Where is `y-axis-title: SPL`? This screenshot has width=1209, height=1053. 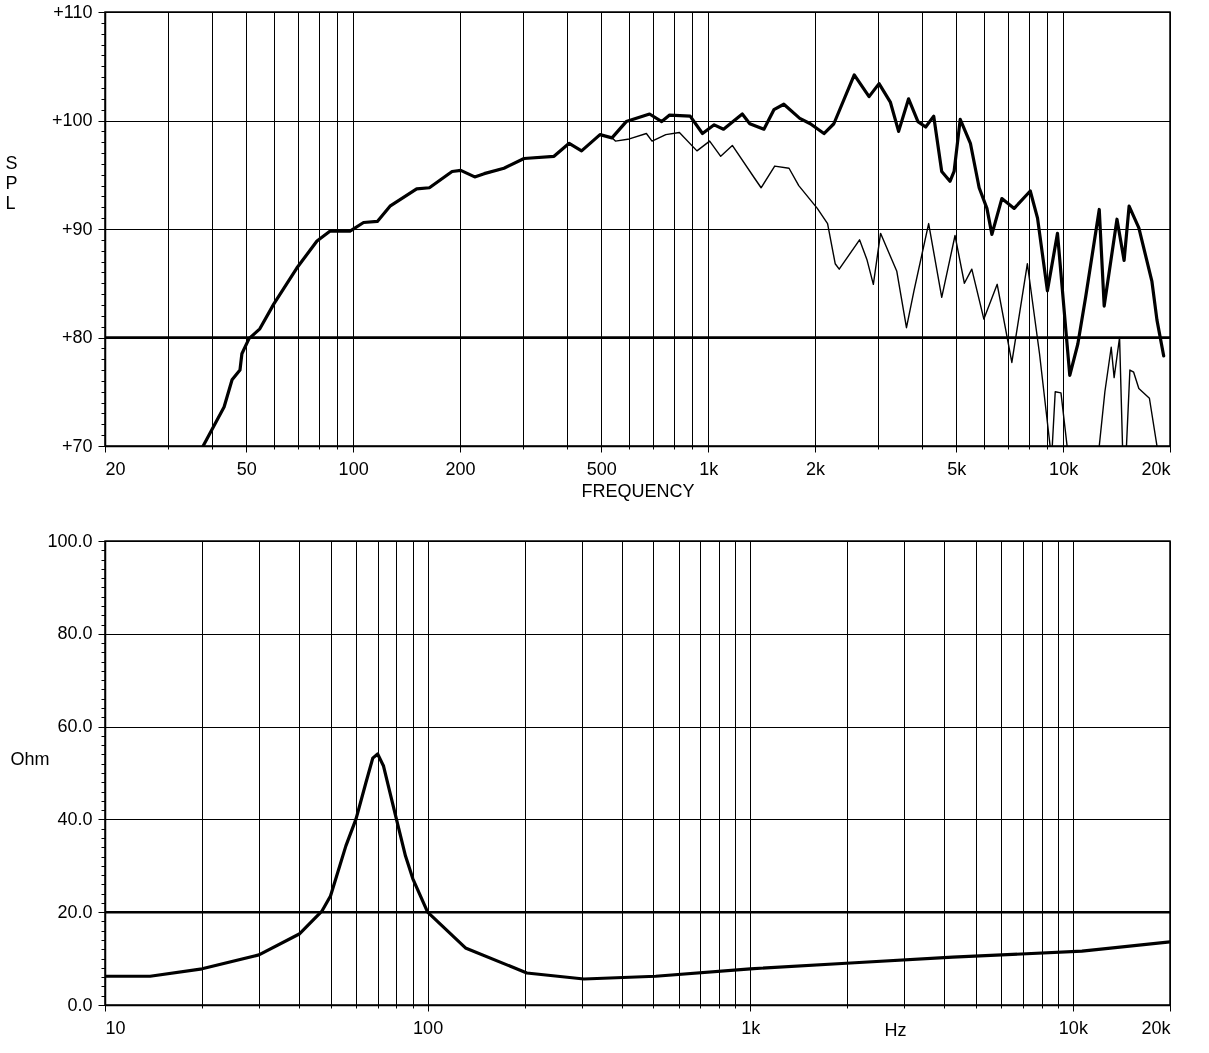
y-axis-title: SPL is located at coordinates (11, 182).